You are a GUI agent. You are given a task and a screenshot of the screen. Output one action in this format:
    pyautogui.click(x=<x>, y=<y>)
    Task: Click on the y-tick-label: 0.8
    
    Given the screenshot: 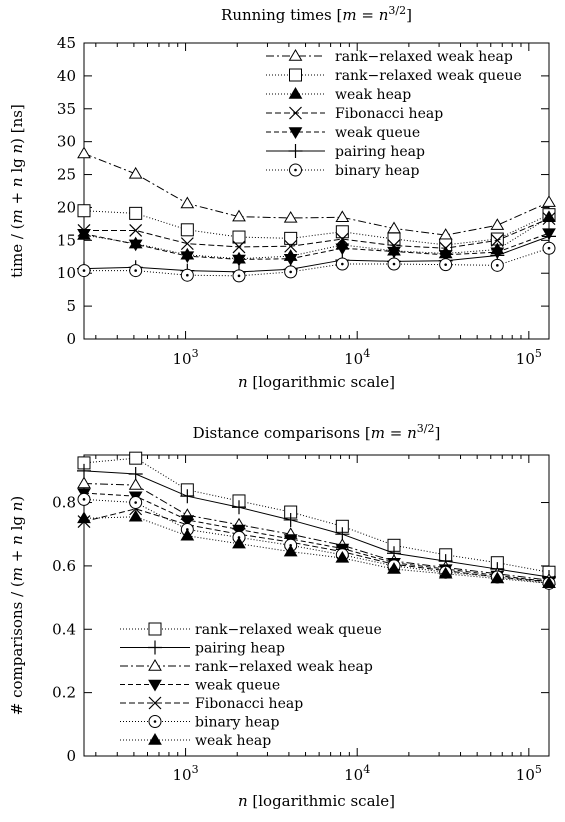 What is the action you would take?
    pyautogui.click(x=64, y=503)
    